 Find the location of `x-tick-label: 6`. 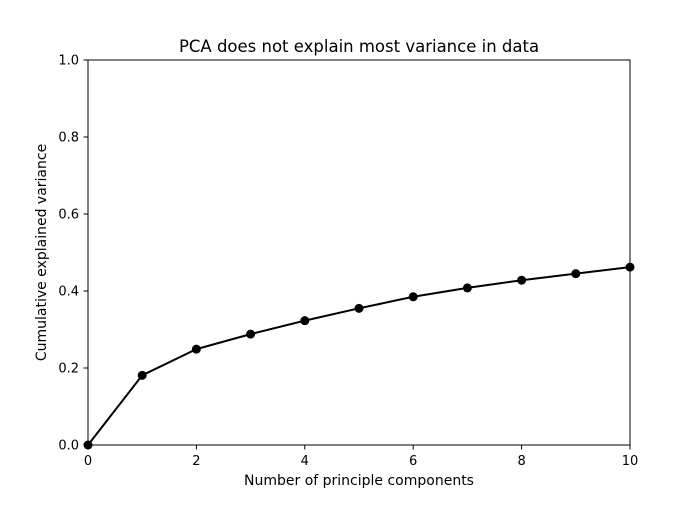

x-tick-label: 6 is located at coordinates (413, 461).